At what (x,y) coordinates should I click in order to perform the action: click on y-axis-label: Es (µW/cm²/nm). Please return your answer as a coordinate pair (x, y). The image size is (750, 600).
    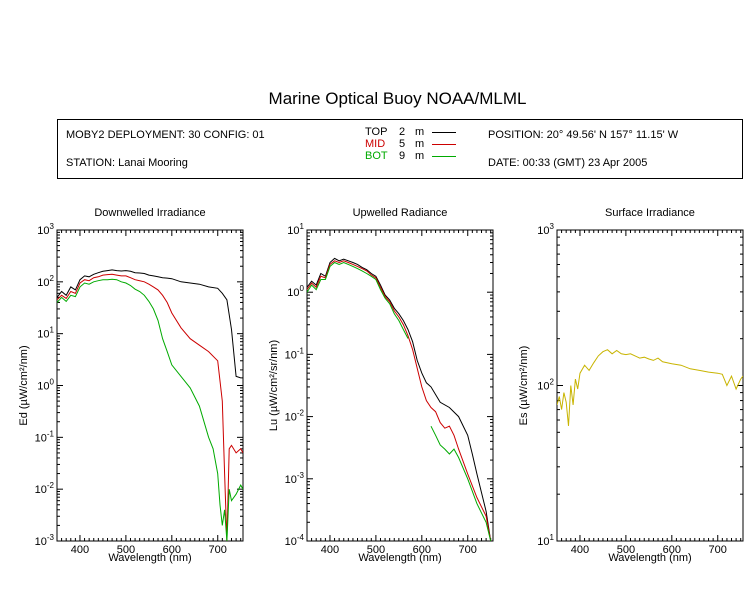
    Looking at the image, I should click on (524, 386).